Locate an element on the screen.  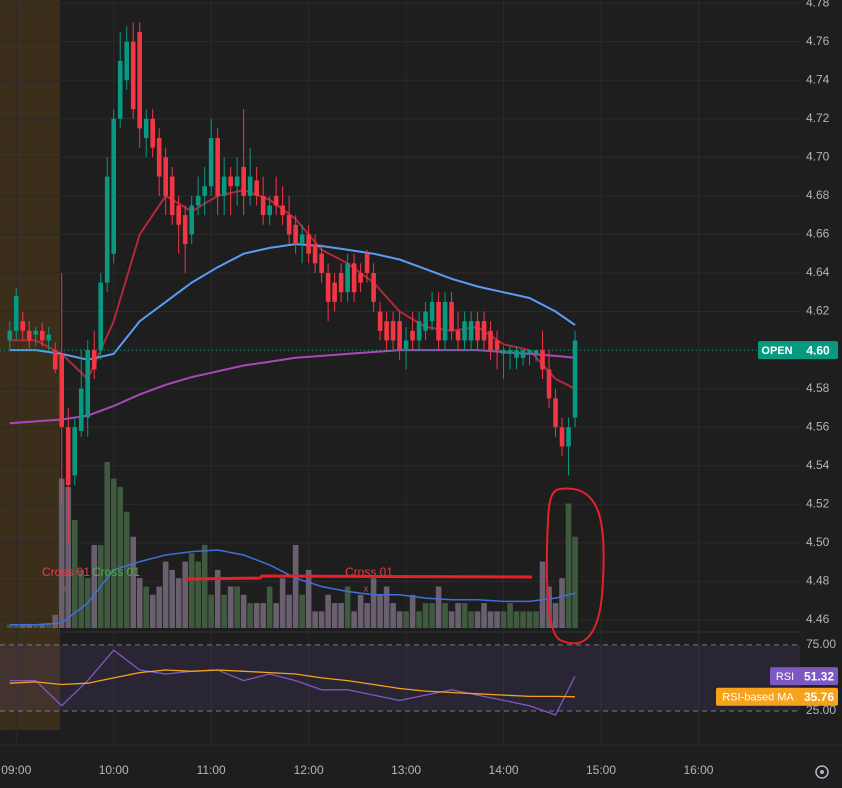
y-tick-label: 4.78 is located at coordinates (818, 4).